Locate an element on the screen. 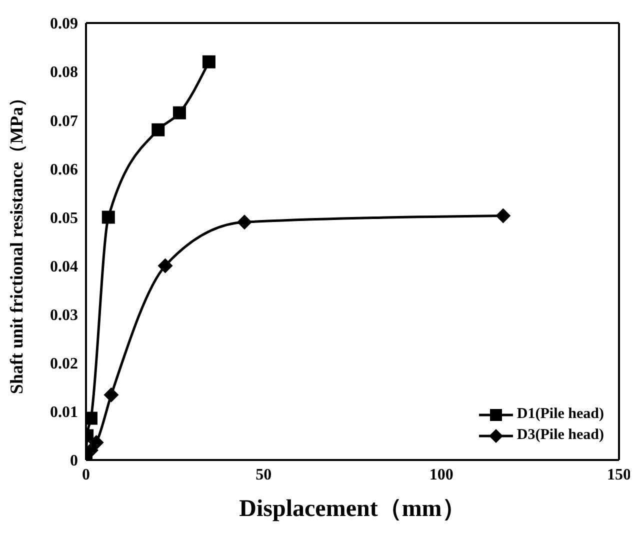  legend-label: D1(Pile head) is located at coordinates (560, 414).